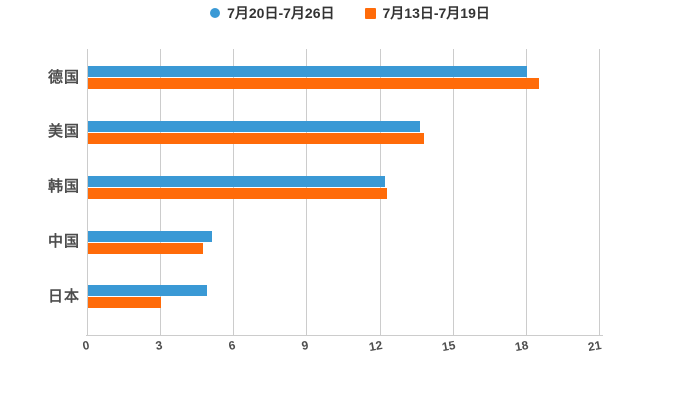 This screenshot has height=400, width=700. Describe the element at coordinates (350, 13) in the screenshot. I see `legend: 7月20日-7月26日 7月13日-7月19日` at that location.